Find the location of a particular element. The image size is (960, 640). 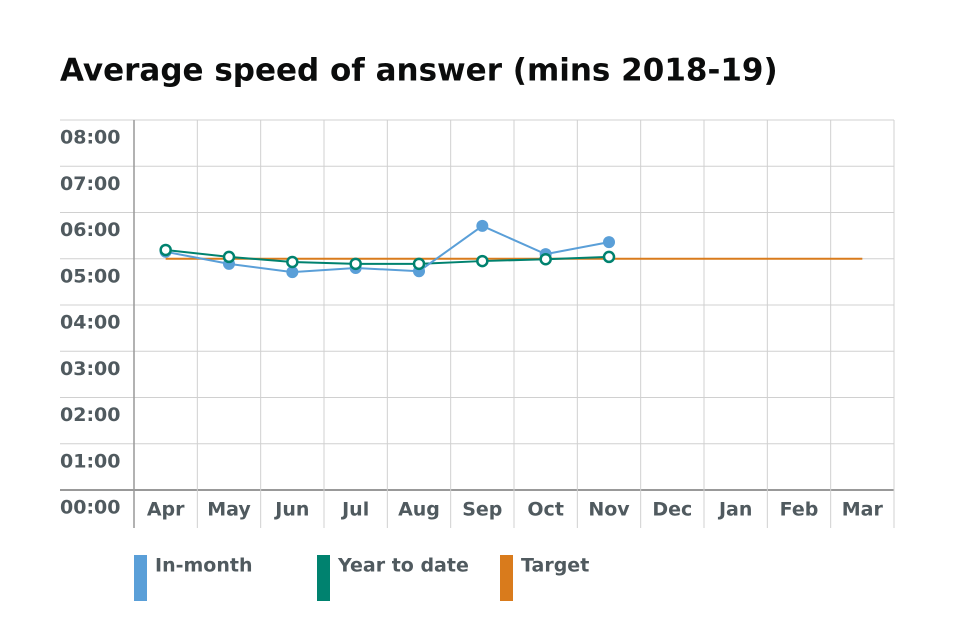

y-tick-label: 01:00 is located at coordinates (90, 461).